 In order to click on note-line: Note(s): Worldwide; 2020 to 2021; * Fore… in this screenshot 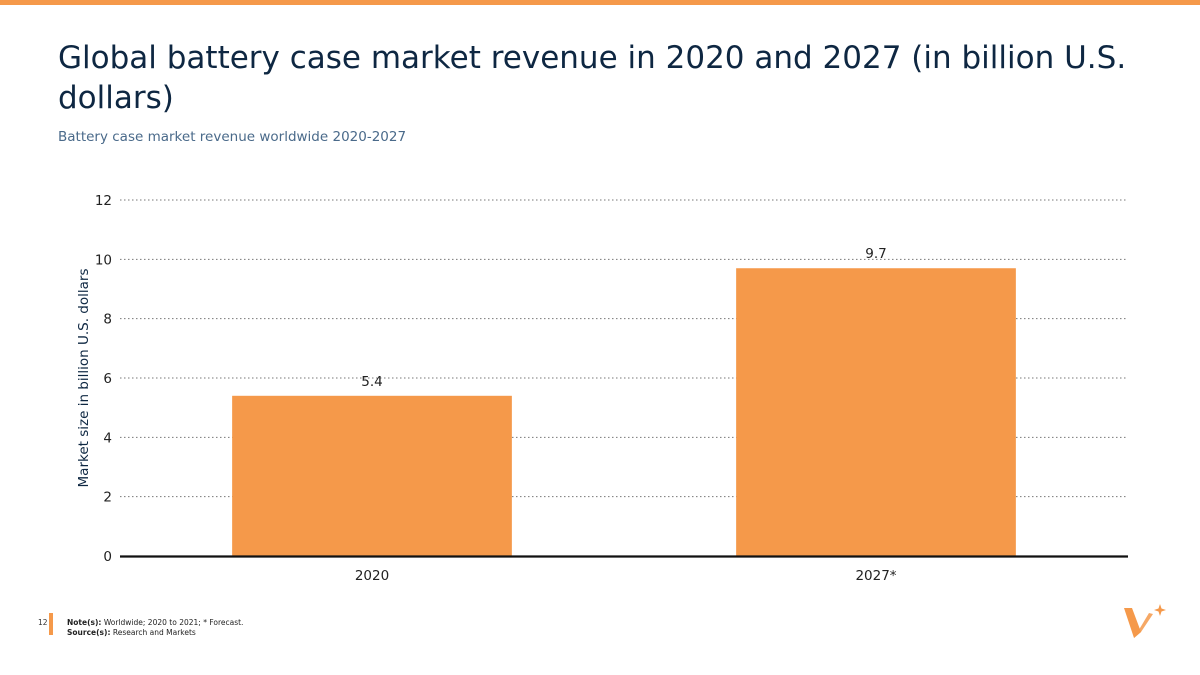, I will do `click(155, 623)`.